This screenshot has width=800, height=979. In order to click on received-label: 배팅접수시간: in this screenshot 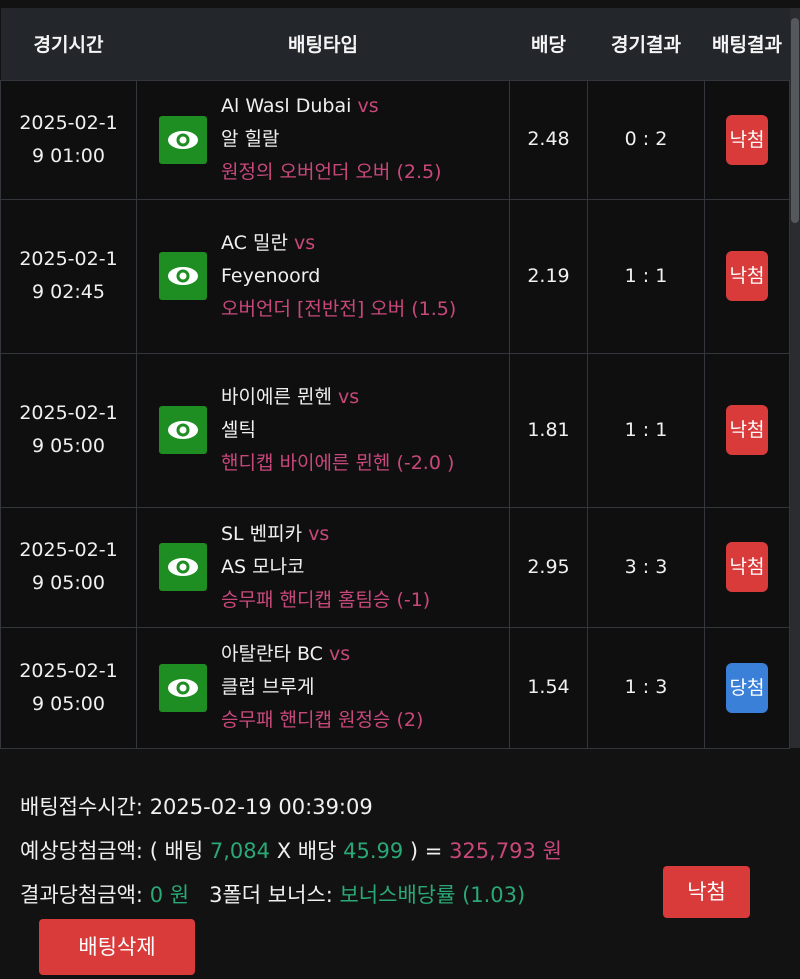, I will do `click(81, 807)`.